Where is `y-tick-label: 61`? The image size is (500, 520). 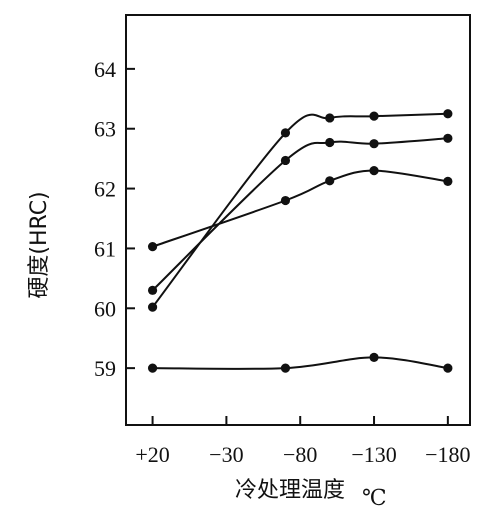
y-tick-label: 61 is located at coordinates (105, 248).